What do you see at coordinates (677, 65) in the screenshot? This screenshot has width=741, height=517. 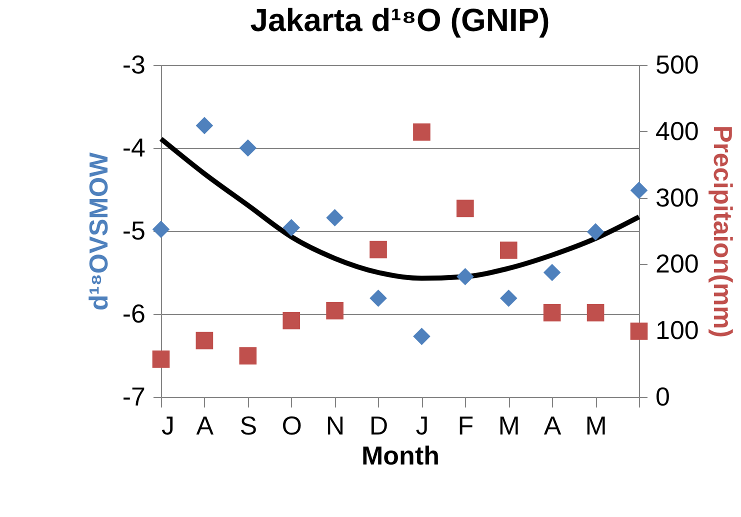 I see `y2-tick-label: 500` at bounding box center [677, 65].